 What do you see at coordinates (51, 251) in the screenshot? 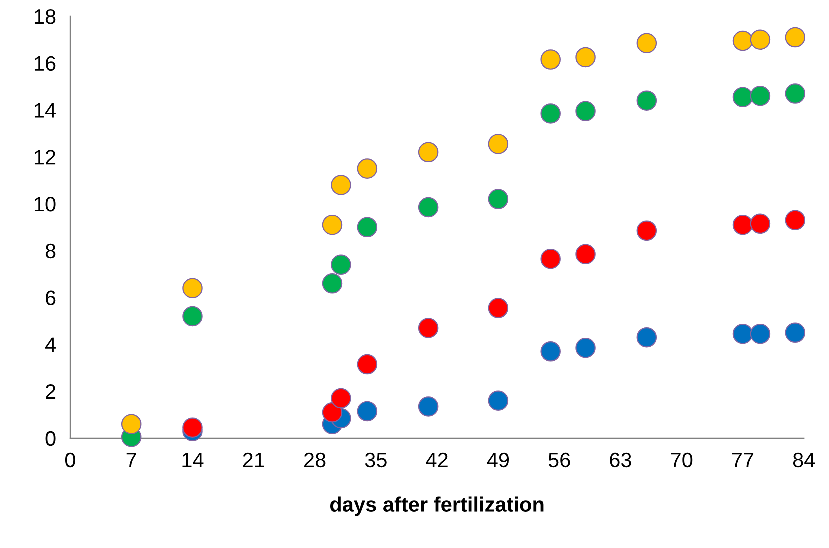
I see `y-tick-label: 8` at bounding box center [51, 251].